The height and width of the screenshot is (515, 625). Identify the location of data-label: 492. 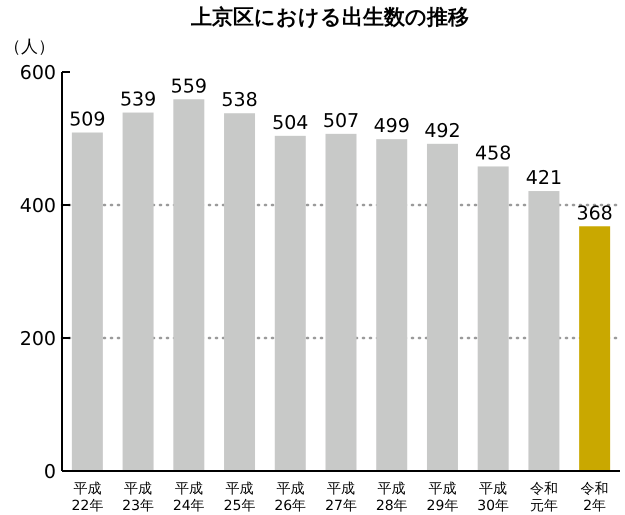
(442, 131).